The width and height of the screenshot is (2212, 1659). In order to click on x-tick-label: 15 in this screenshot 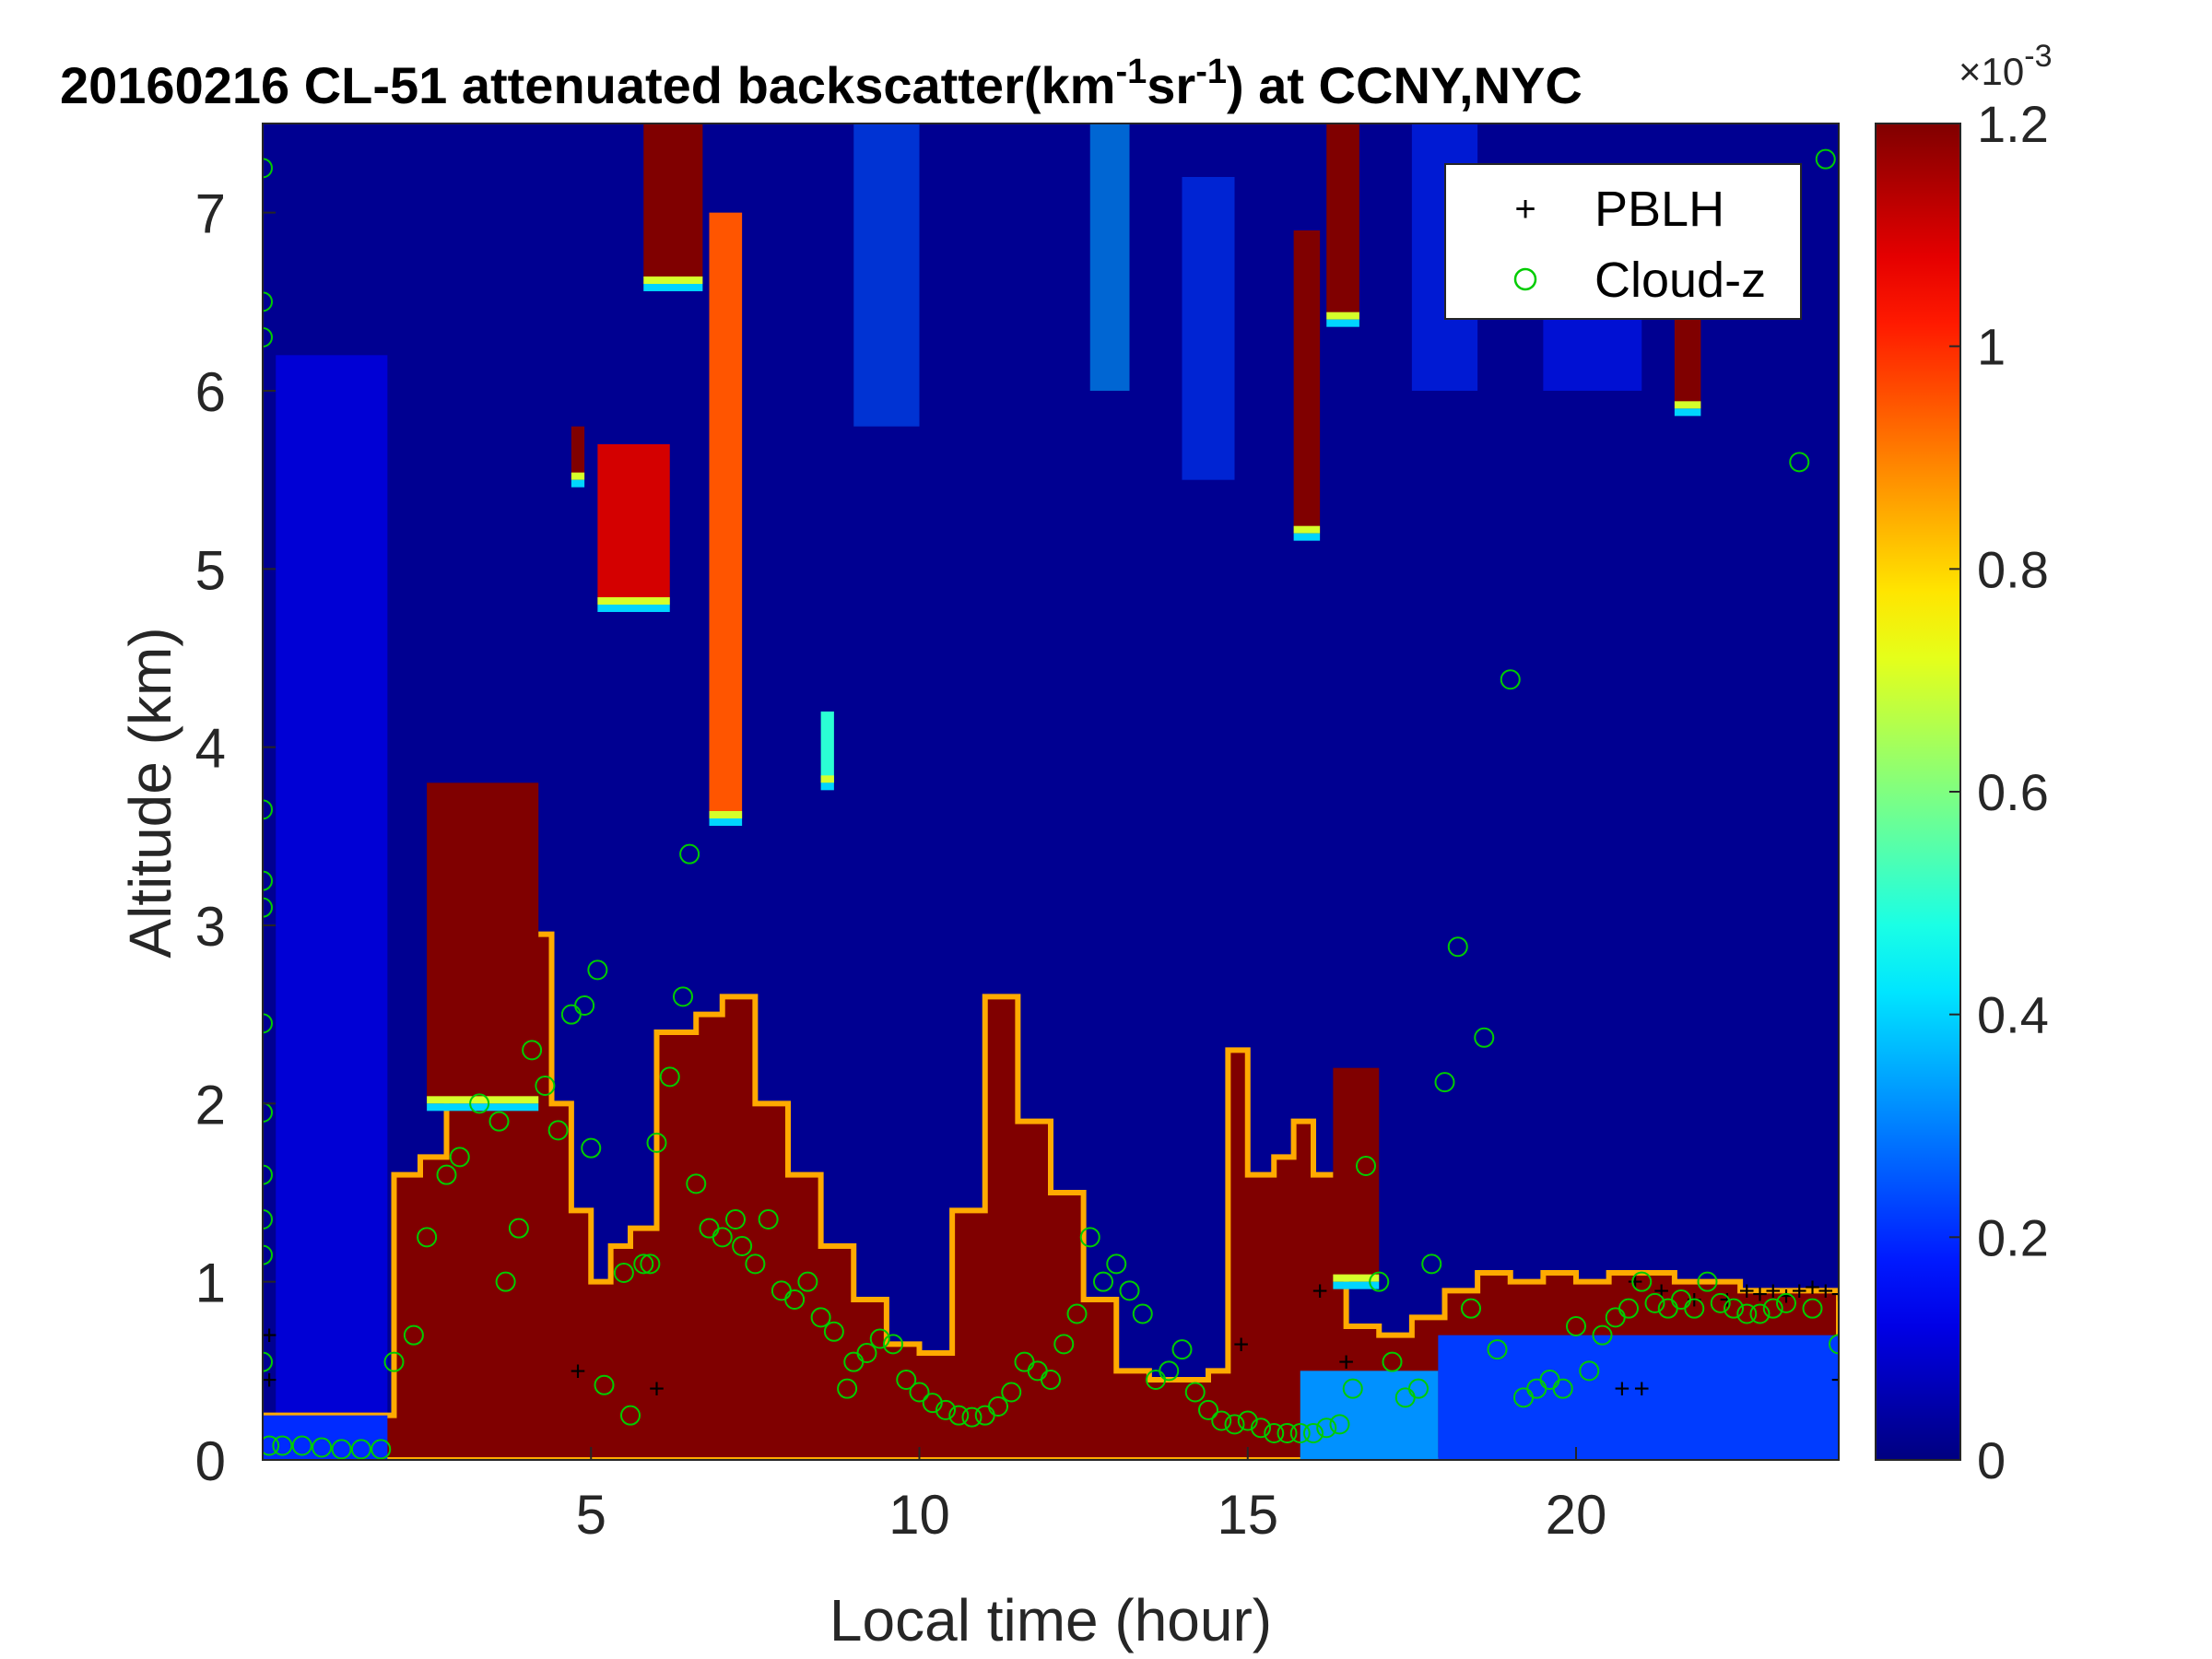, I will do `click(1247, 1515)`.